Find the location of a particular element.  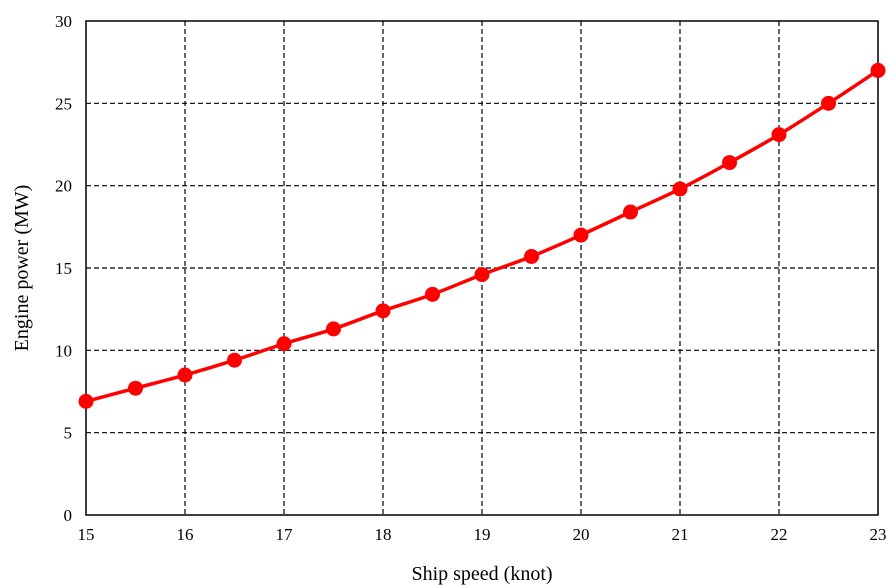

x-tick-label-16: 16 is located at coordinates (185, 534).